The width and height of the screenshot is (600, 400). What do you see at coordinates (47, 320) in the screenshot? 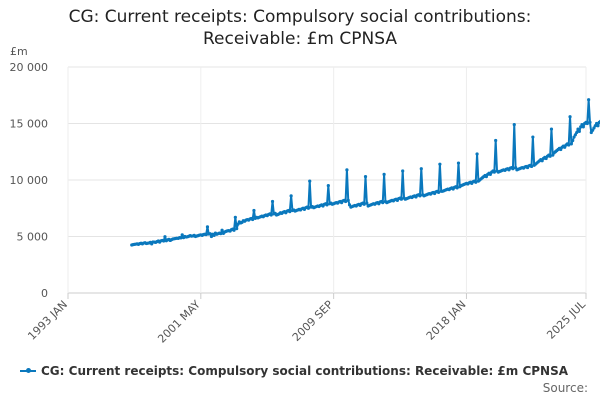
I see `x-tick-label: 1993 JAN` at bounding box center [47, 320].